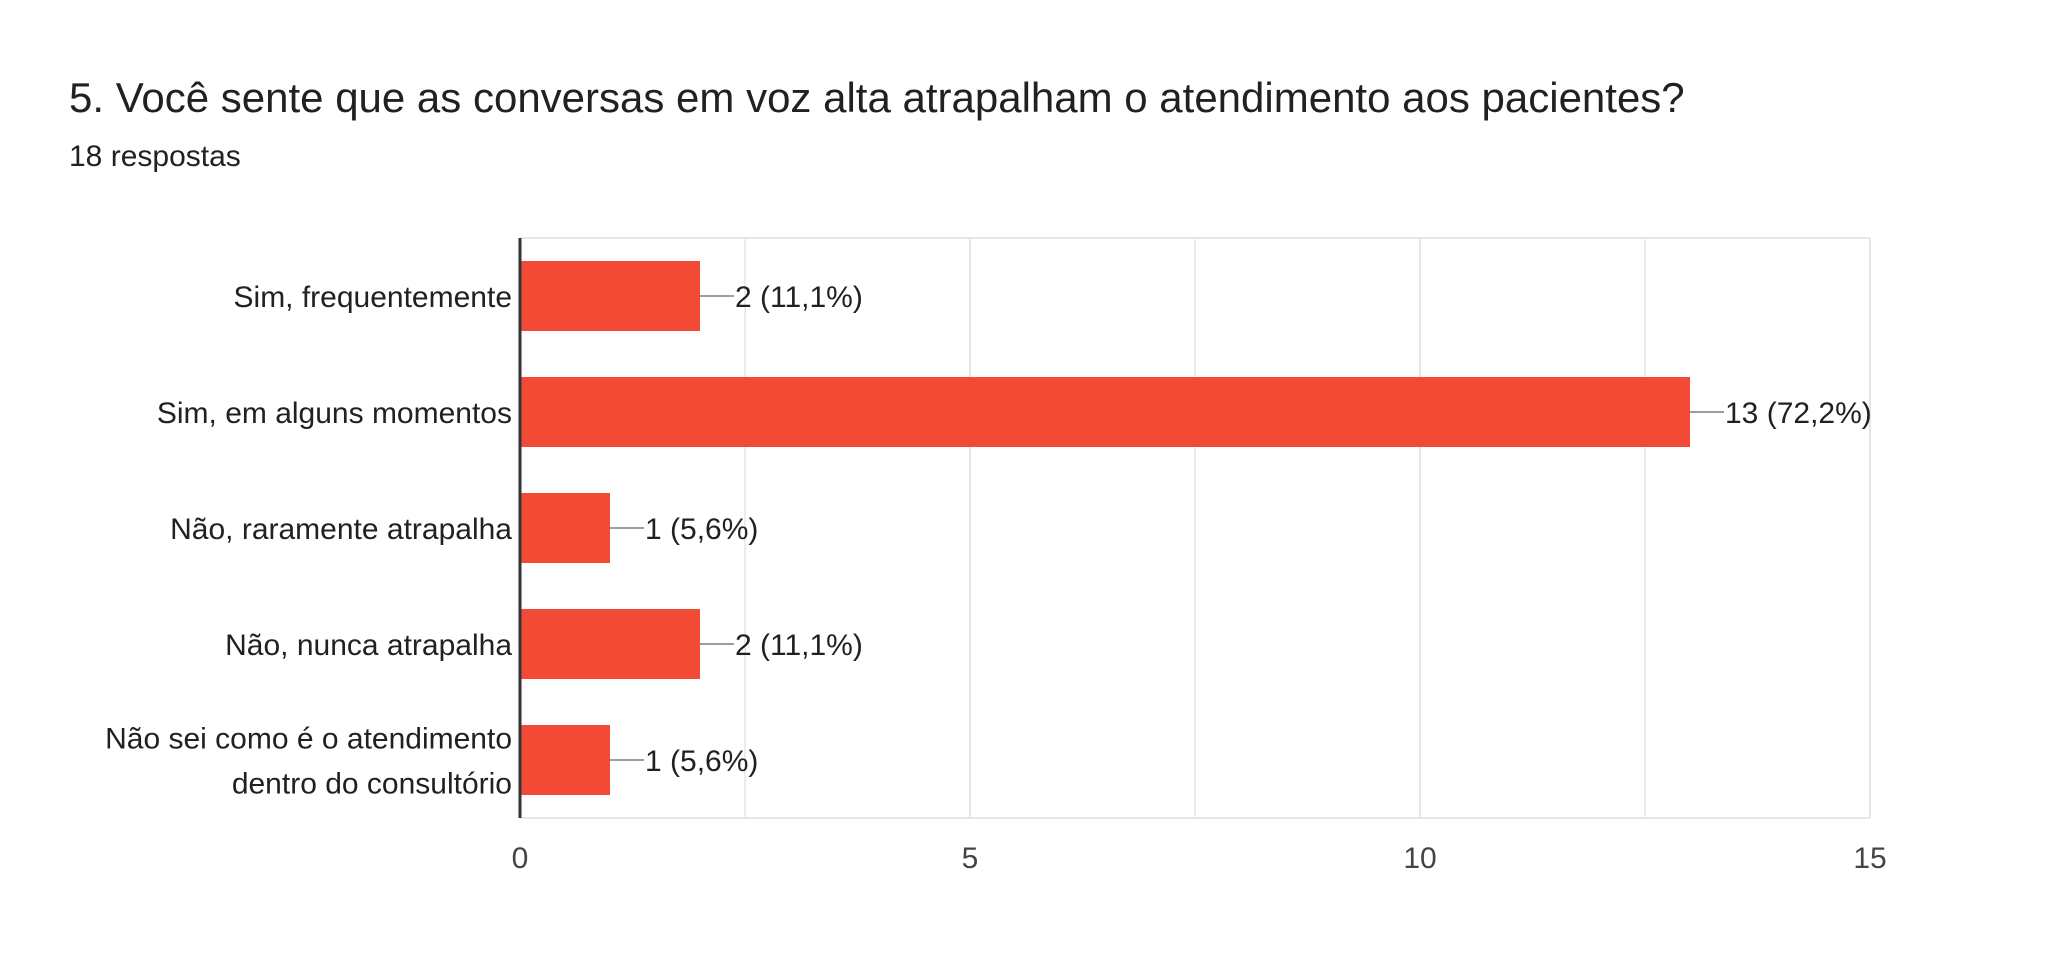 This screenshot has width=2048, height=974. Describe the element at coordinates (1869, 858) in the screenshot. I see `x-tick-label: 15` at that location.